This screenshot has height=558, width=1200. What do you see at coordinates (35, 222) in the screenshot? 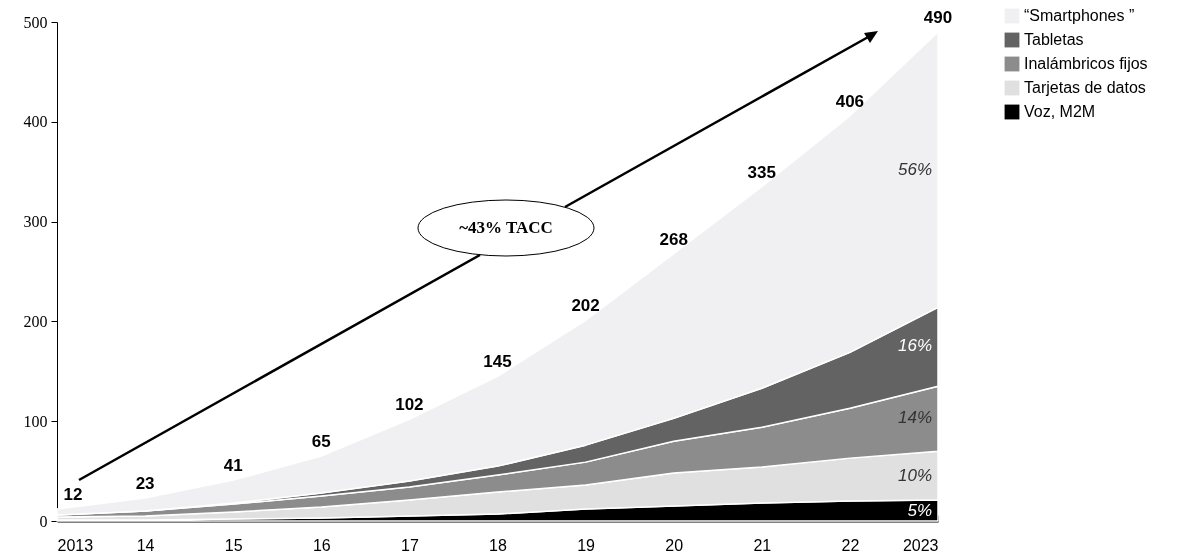
I see `y-tick-label: 300` at bounding box center [35, 222].